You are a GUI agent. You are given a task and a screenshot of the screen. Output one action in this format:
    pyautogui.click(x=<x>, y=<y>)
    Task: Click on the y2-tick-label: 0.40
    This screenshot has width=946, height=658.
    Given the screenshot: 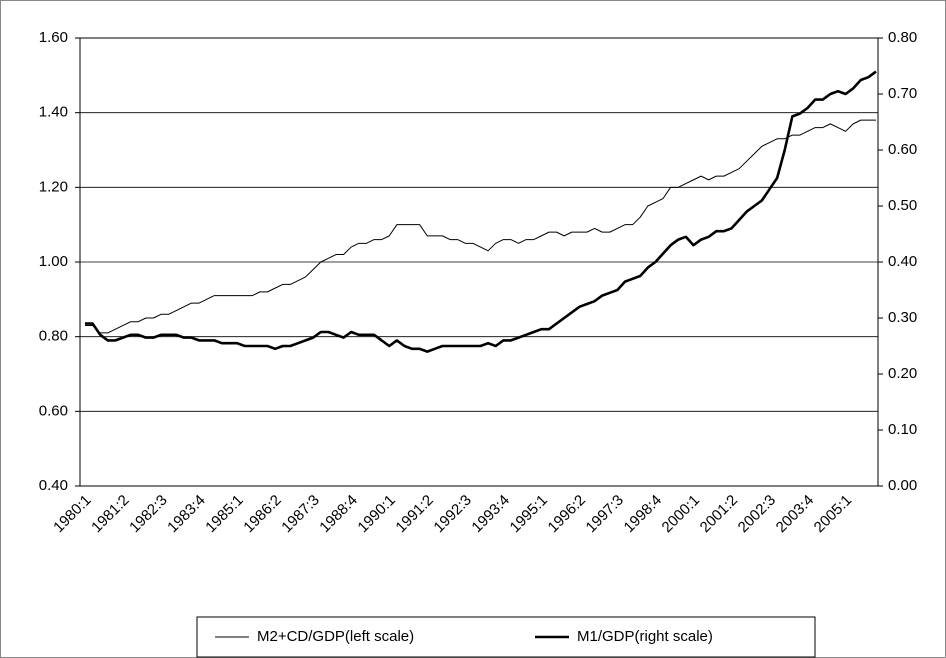 What is the action you would take?
    pyautogui.click(x=902, y=261)
    